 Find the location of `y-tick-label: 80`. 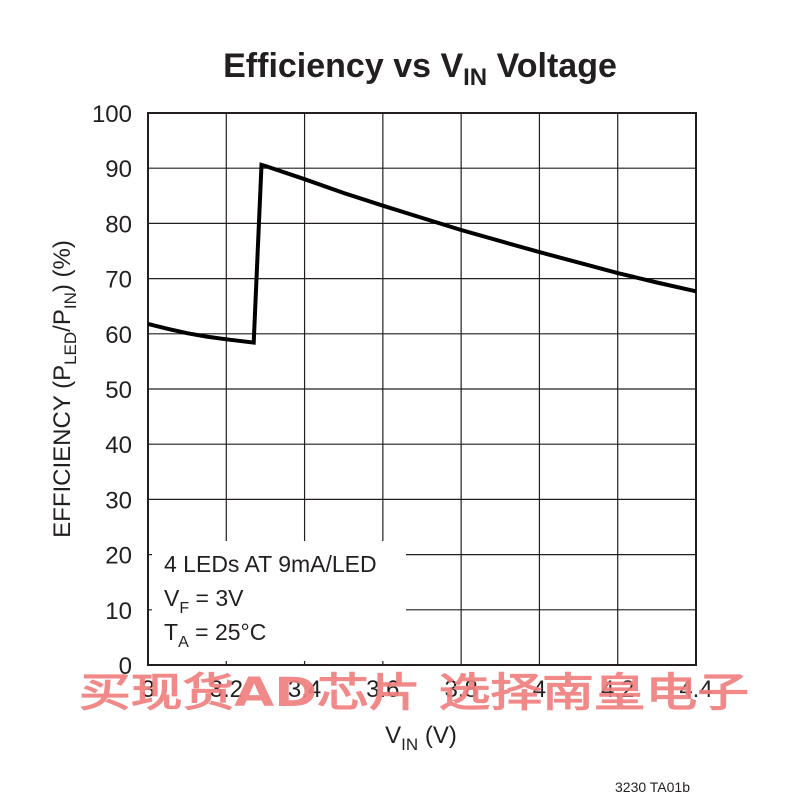

y-tick-label: 80 is located at coordinates (118, 224).